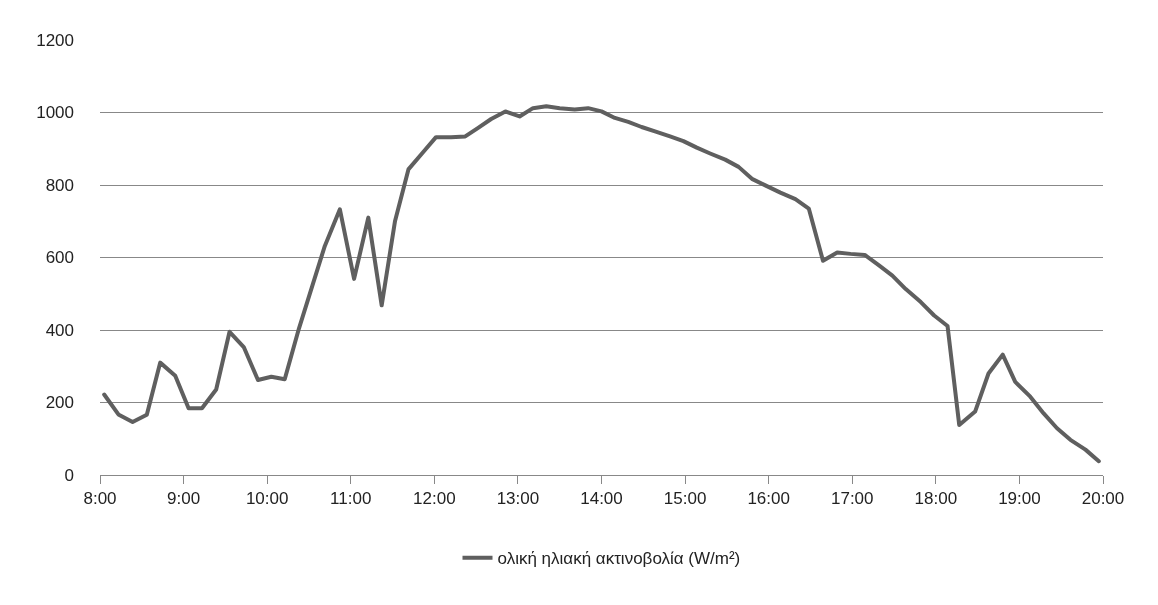 The image size is (1158, 605). Describe the element at coordinates (184, 499) in the screenshot. I see `x-tick-label: 9:00` at that location.